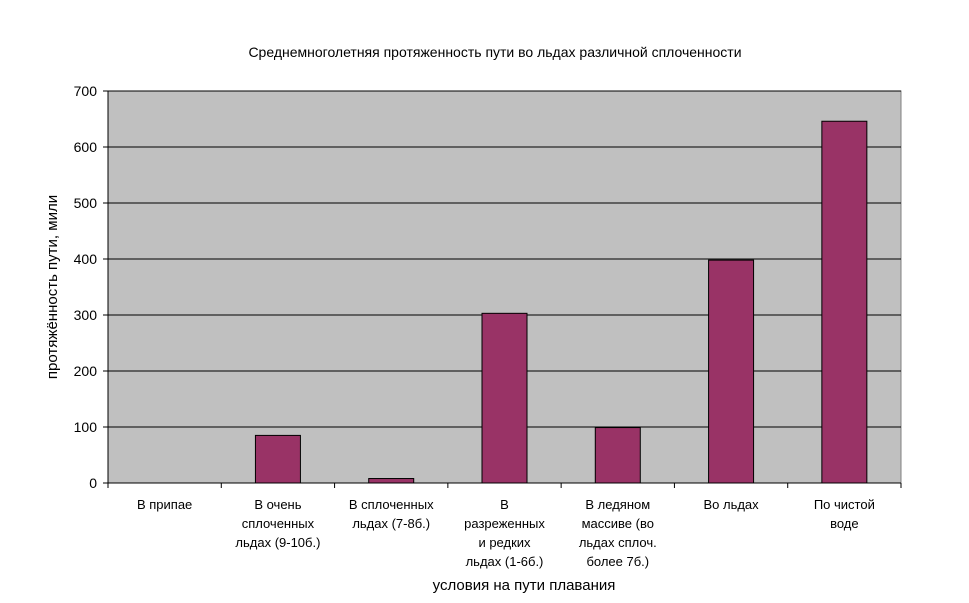 Image resolution: width=969 pixels, height=603 pixels. What do you see at coordinates (86, 427) in the screenshot?
I see `y-tick-label: 100` at bounding box center [86, 427].